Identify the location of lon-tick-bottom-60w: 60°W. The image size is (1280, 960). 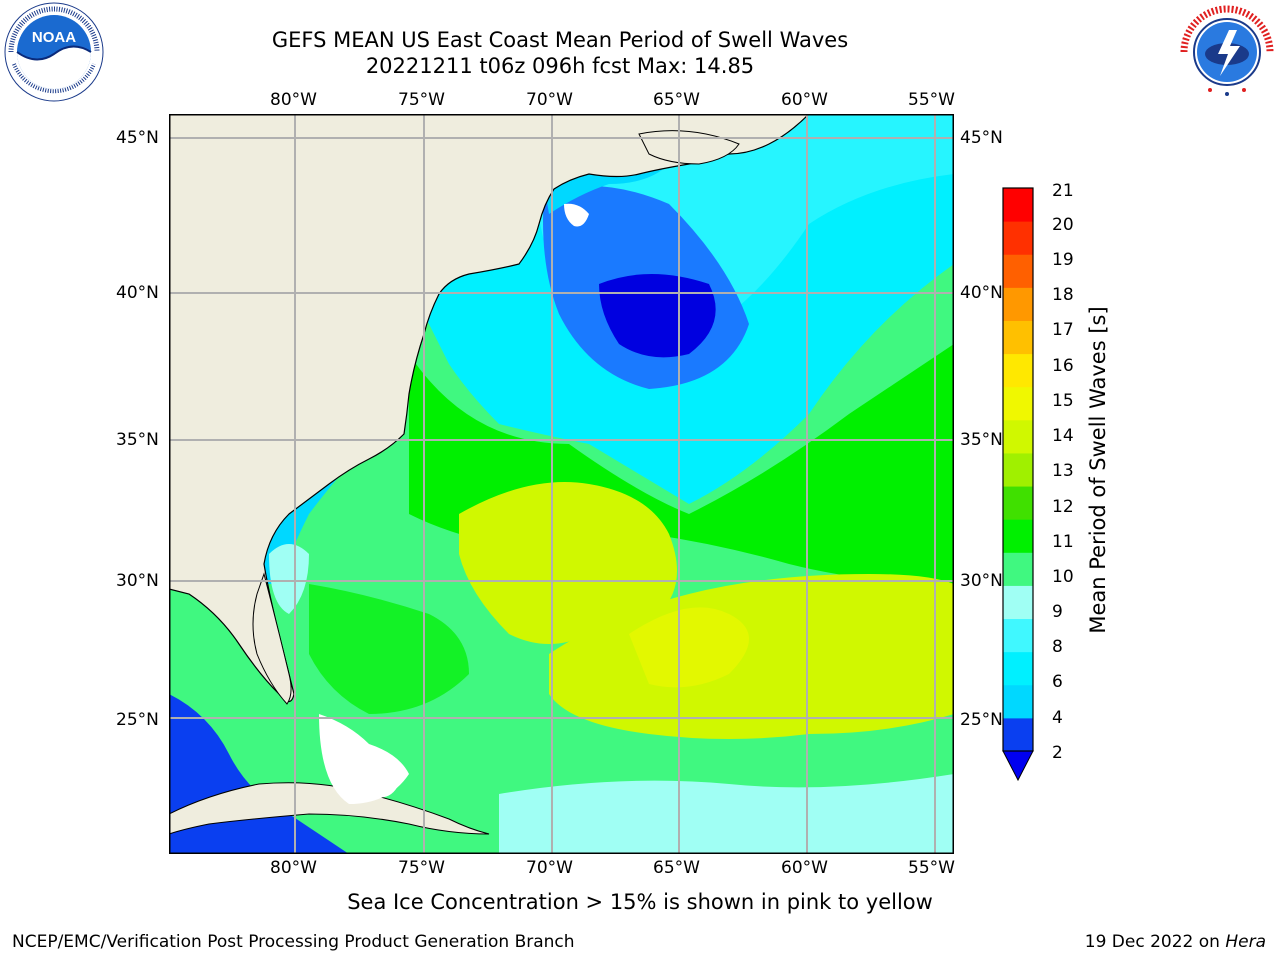
(804, 868).